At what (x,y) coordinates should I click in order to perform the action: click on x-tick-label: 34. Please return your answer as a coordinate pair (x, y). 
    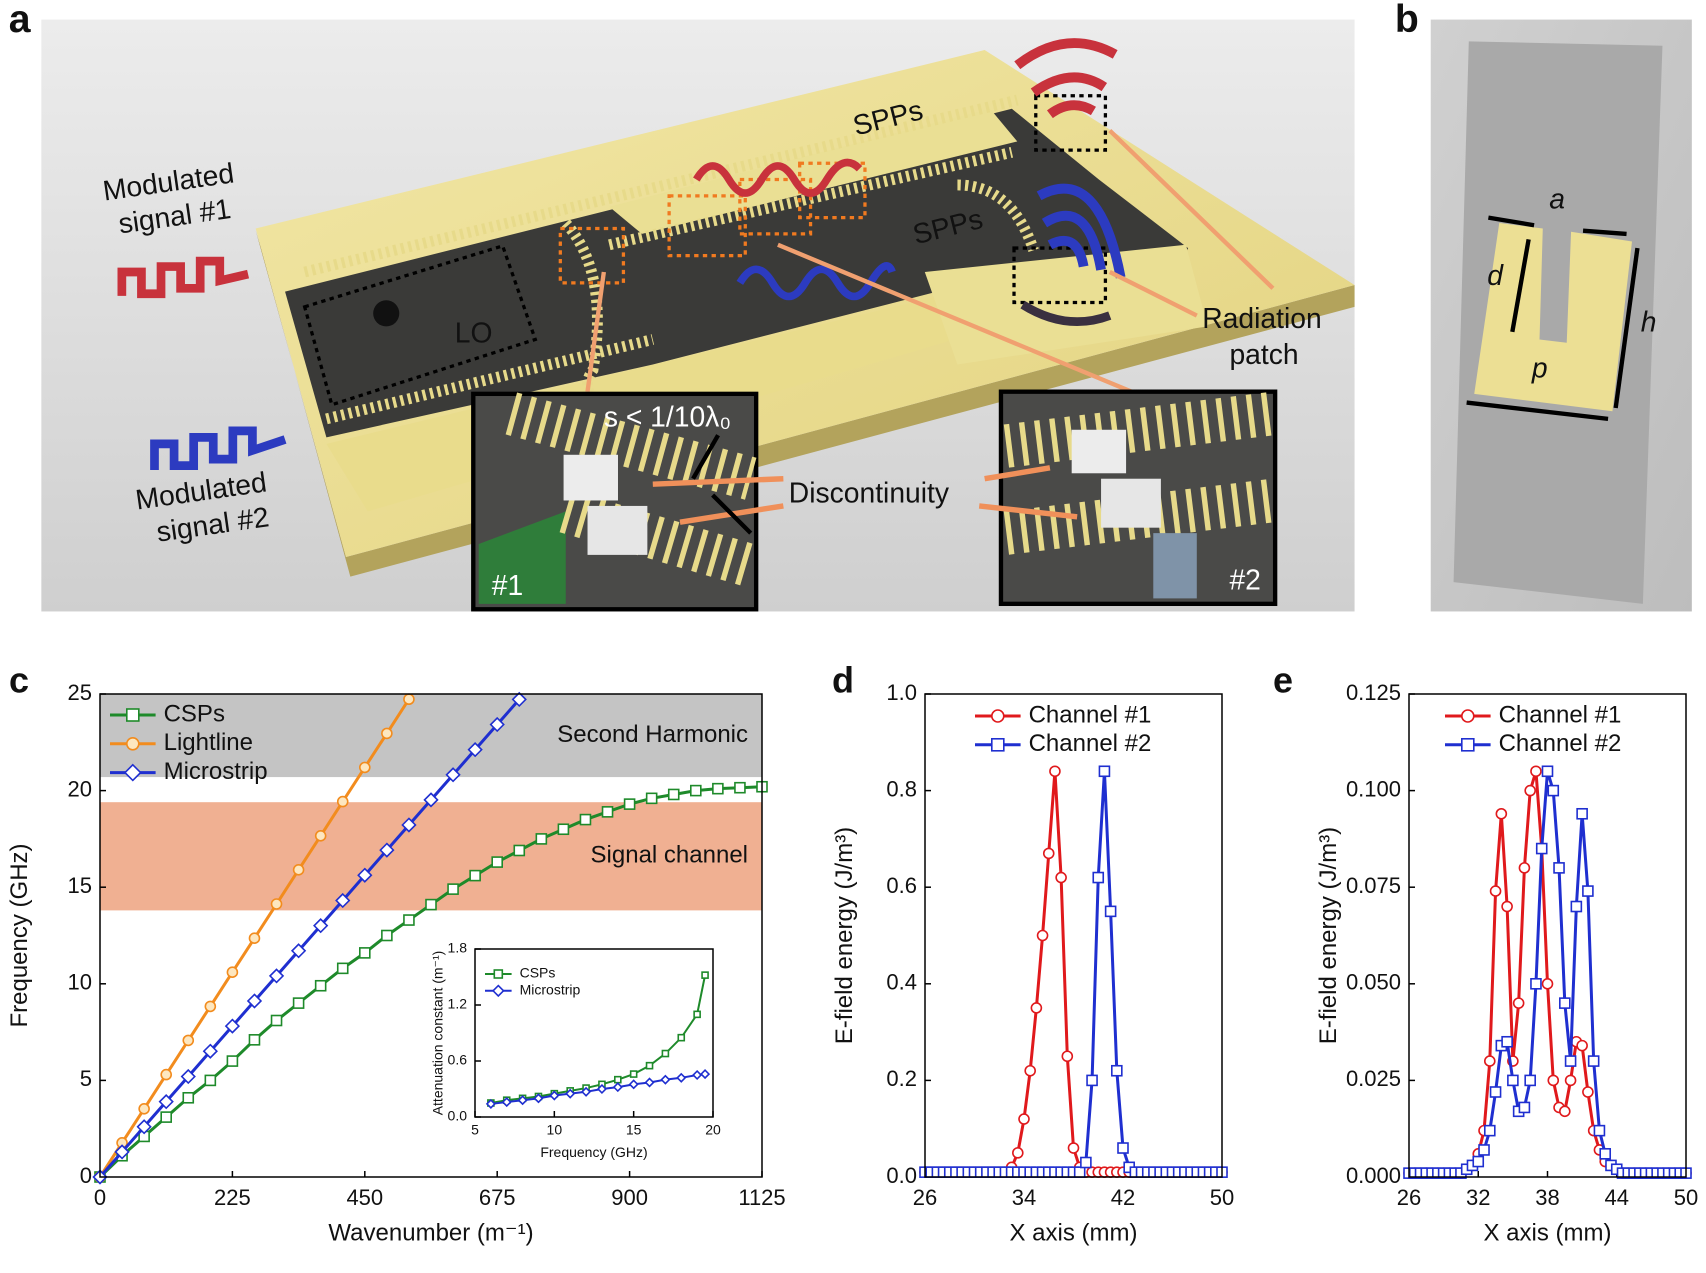
    Looking at the image, I should click on (1024, 1197).